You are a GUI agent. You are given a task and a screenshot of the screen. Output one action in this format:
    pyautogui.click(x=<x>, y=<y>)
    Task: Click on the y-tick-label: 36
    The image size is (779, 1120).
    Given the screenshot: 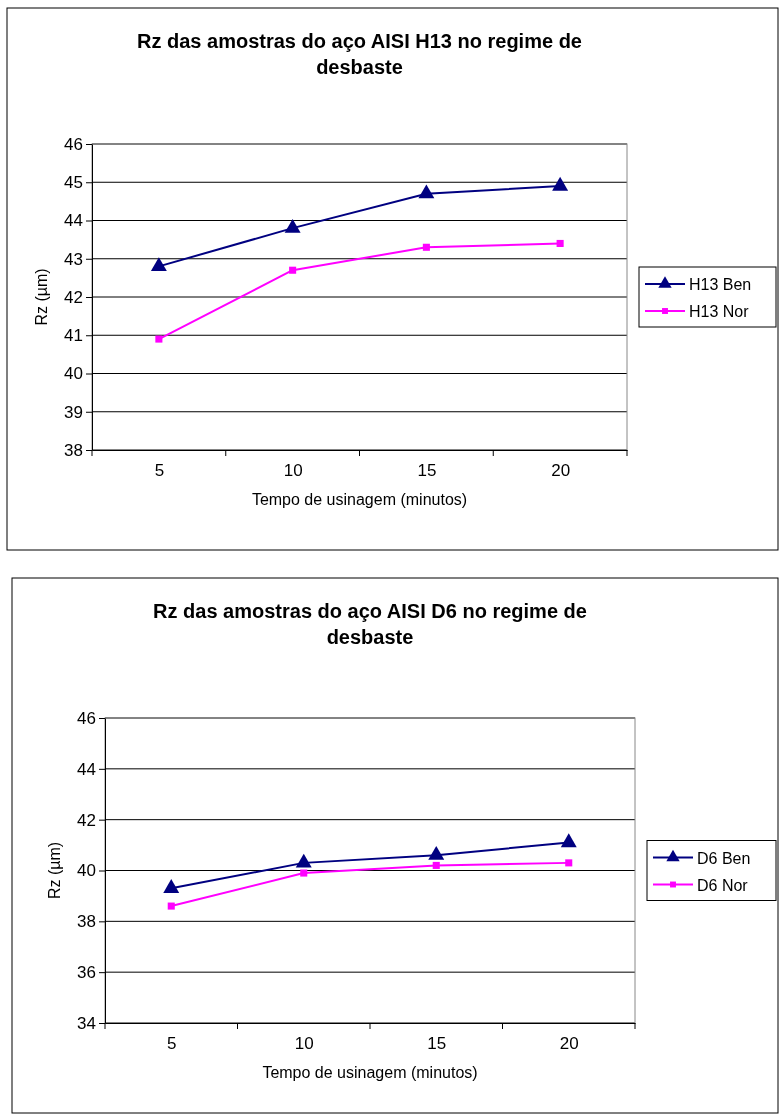 What is the action you would take?
    pyautogui.click(x=86, y=973)
    